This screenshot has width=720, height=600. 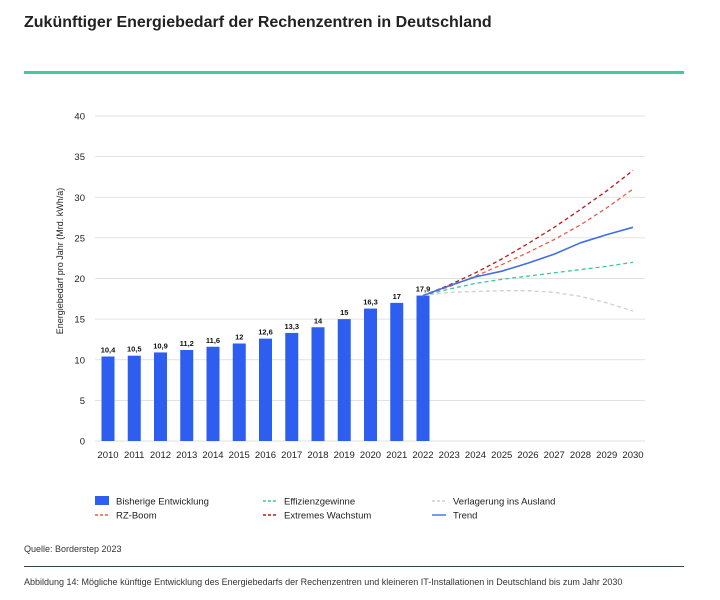 I want to click on y-tick-label: 5, so click(x=82, y=401).